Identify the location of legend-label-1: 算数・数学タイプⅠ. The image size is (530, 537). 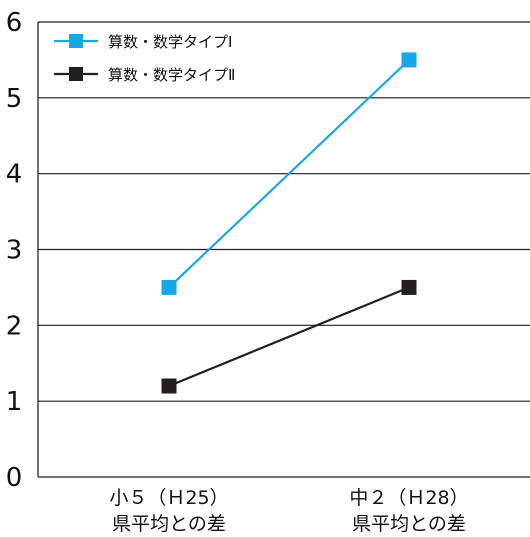
(170, 42).